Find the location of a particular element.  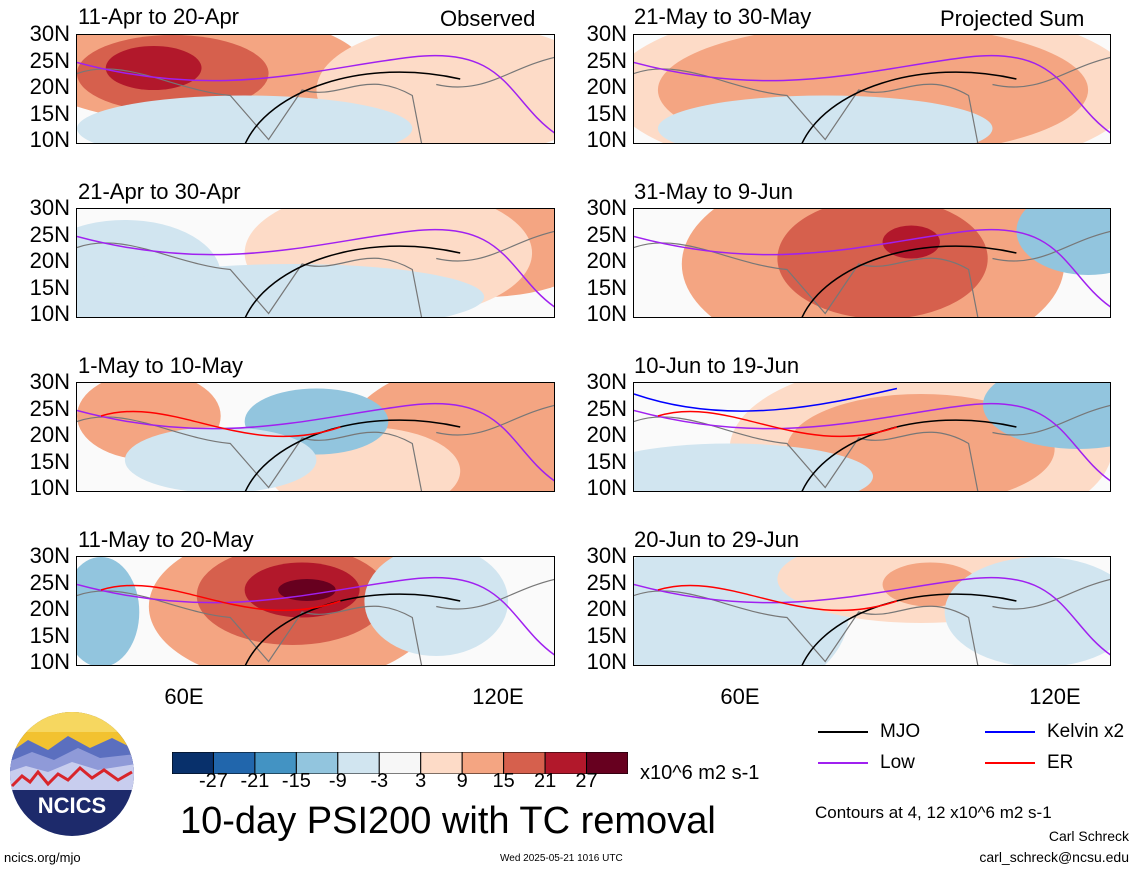

map-10-jun is located at coordinates (872, 437).